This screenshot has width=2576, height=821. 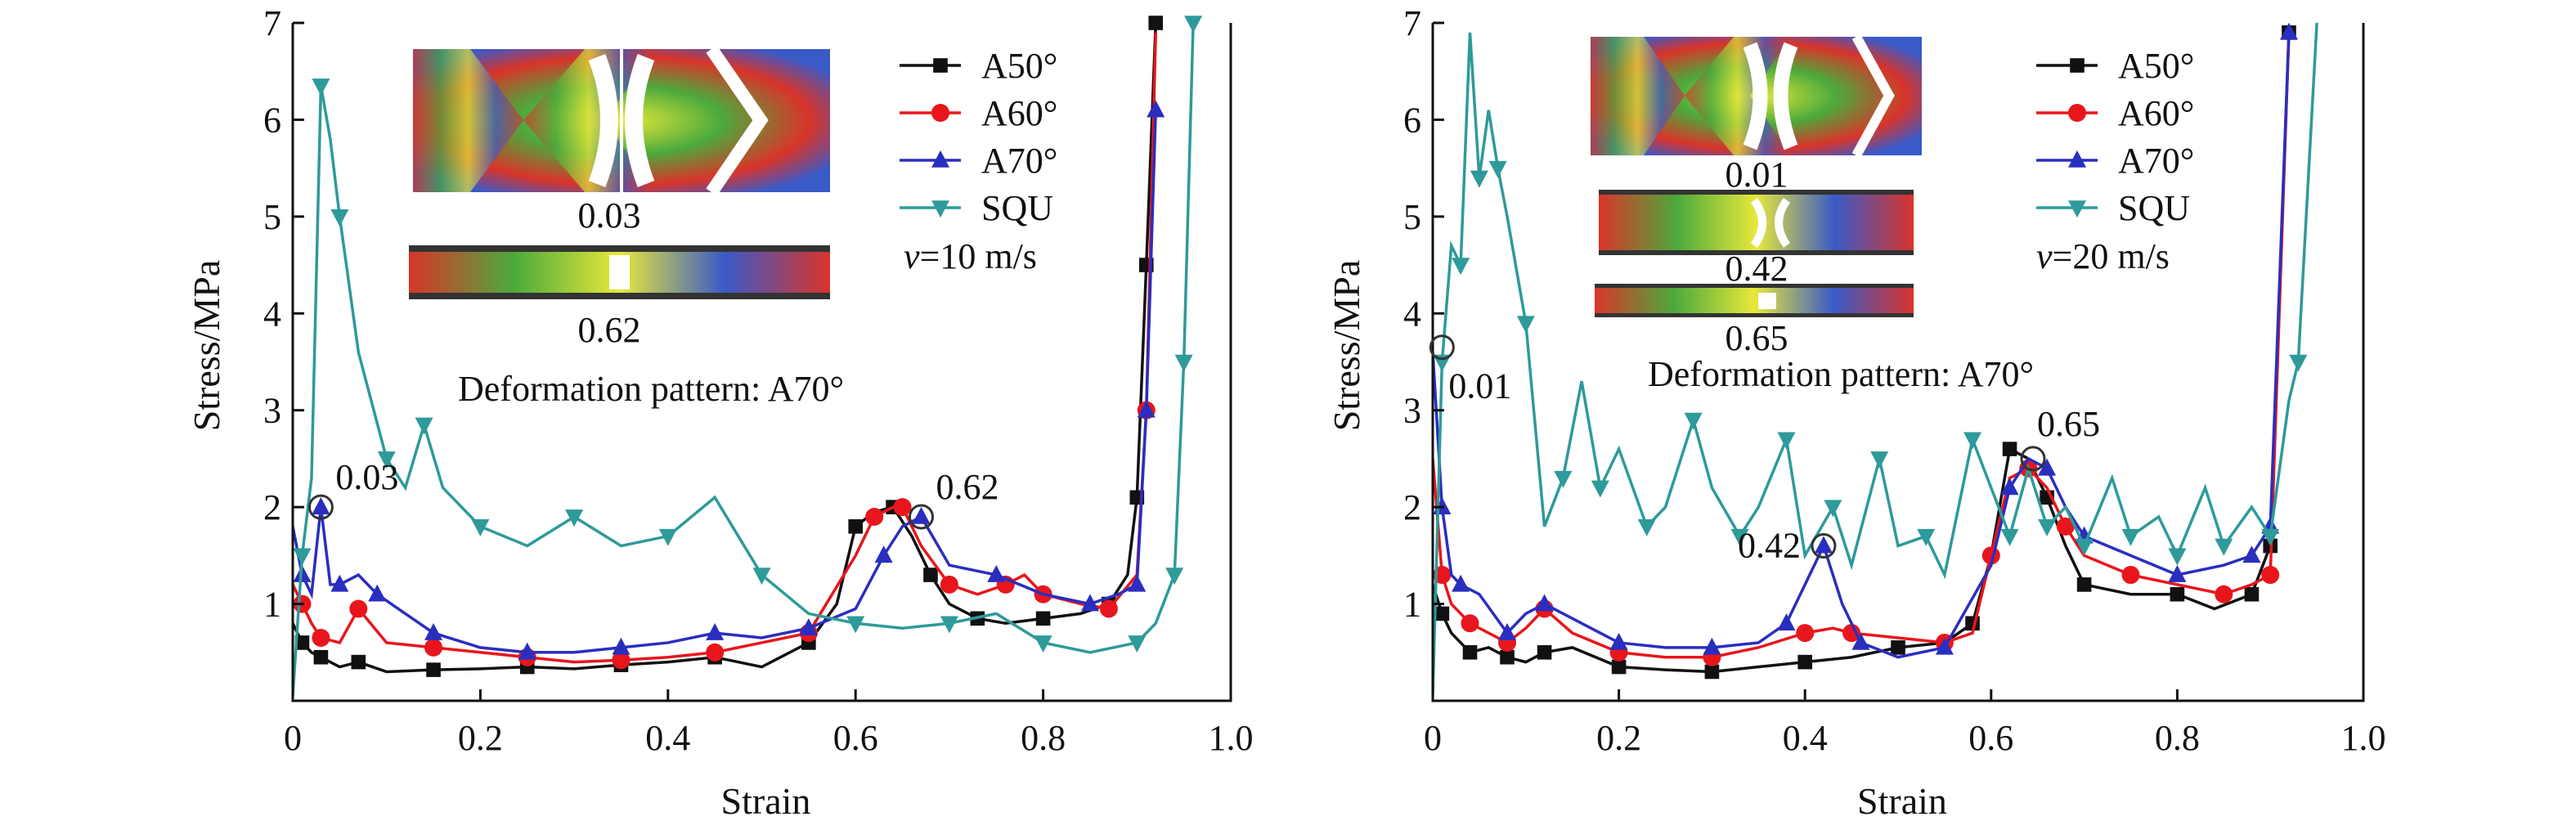 I want to click on y-tick-label: 5, so click(x=1412, y=217).